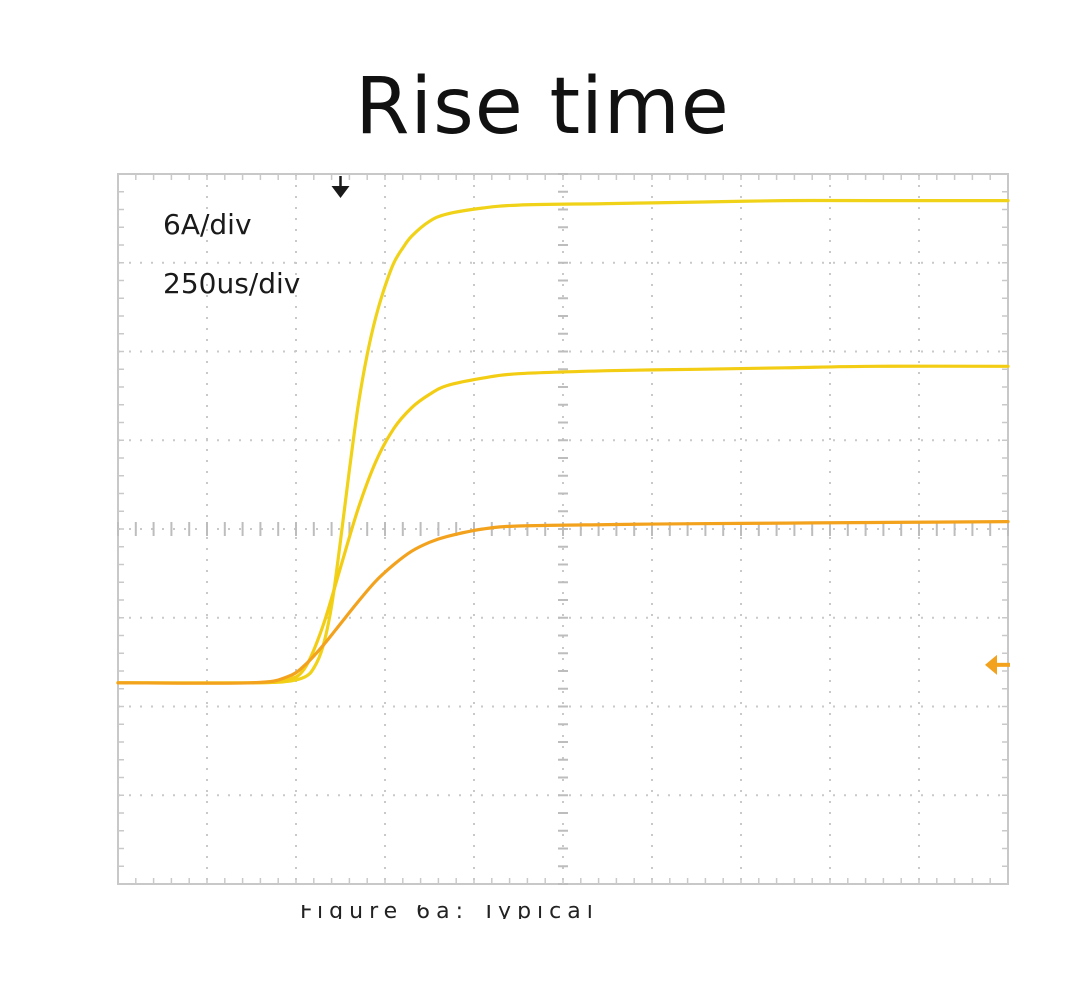 The height and width of the screenshot is (990, 1085). I want to click on vertical-scale-label: 6A/div, so click(207, 224).